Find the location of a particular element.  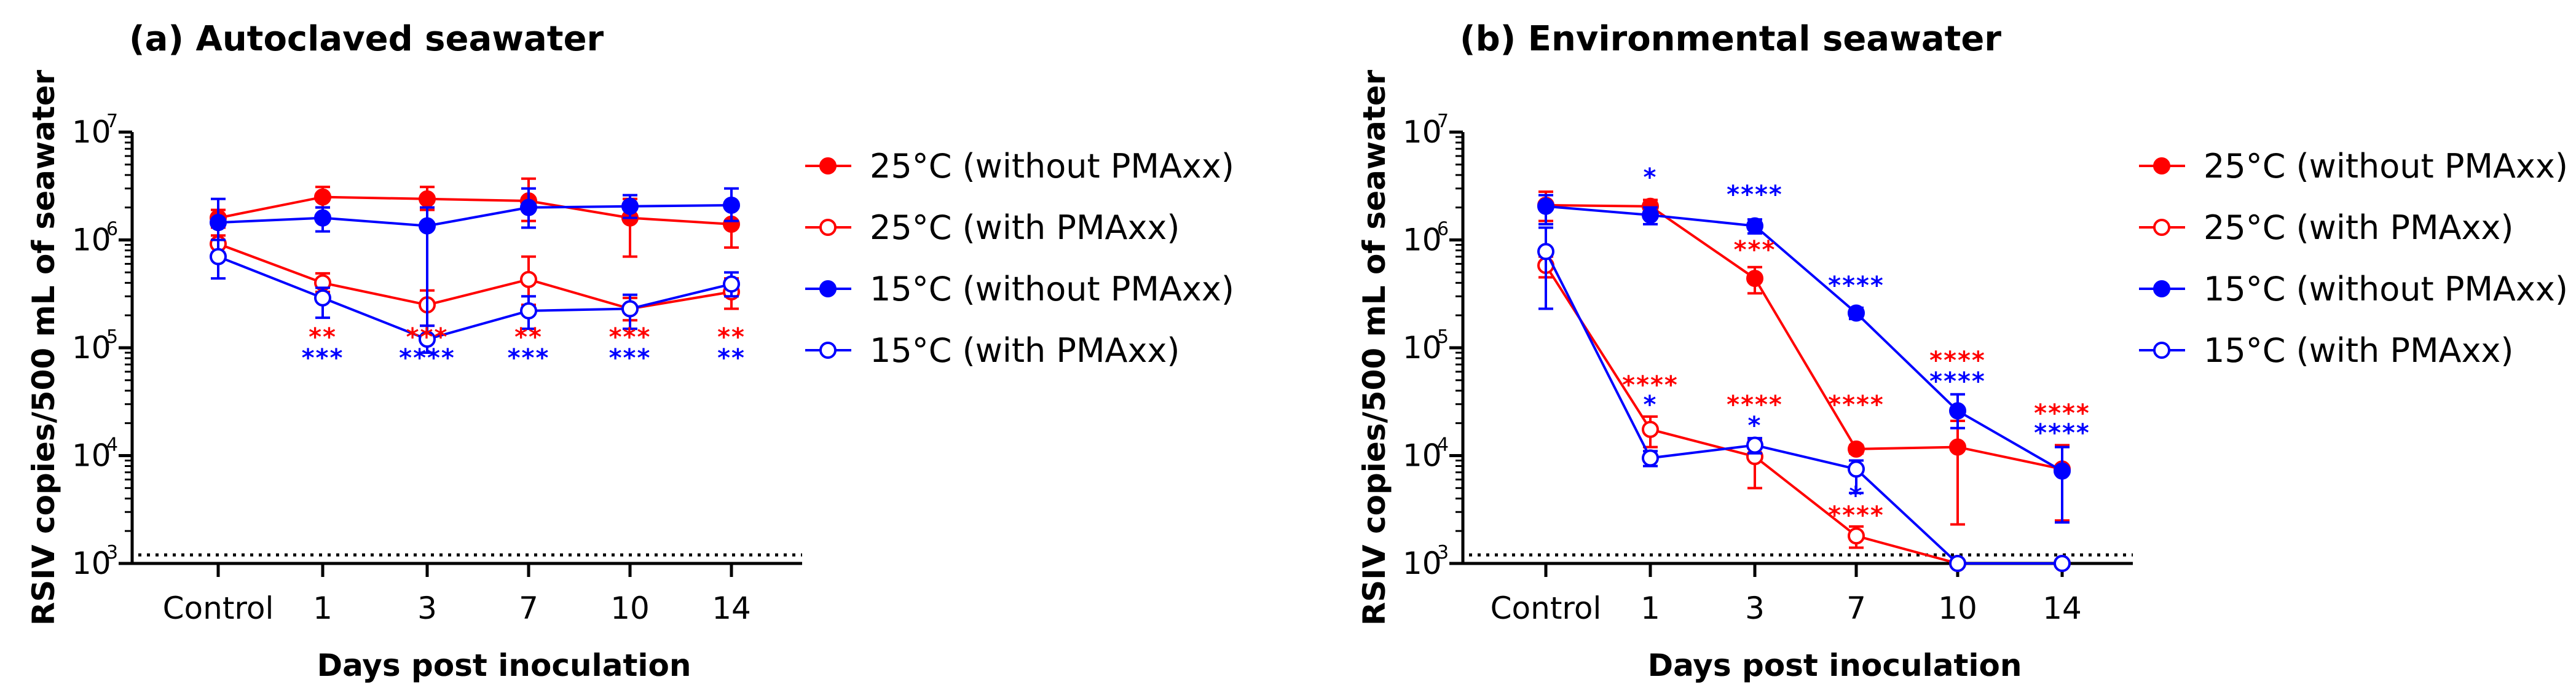

x-tick-label: 3 is located at coordinates (1755, 608).